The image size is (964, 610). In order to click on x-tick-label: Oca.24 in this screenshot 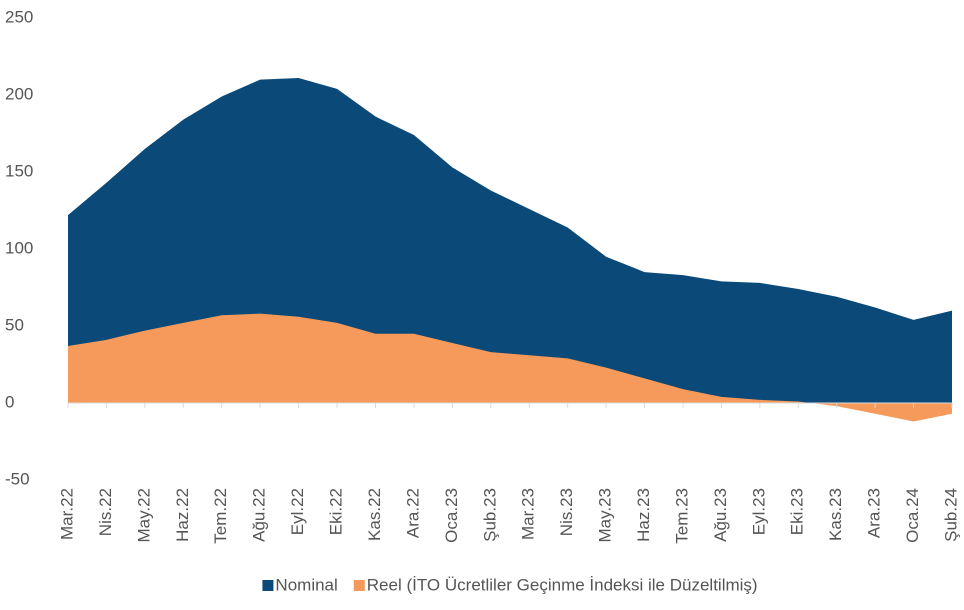, I will do `click(912, 515)`.